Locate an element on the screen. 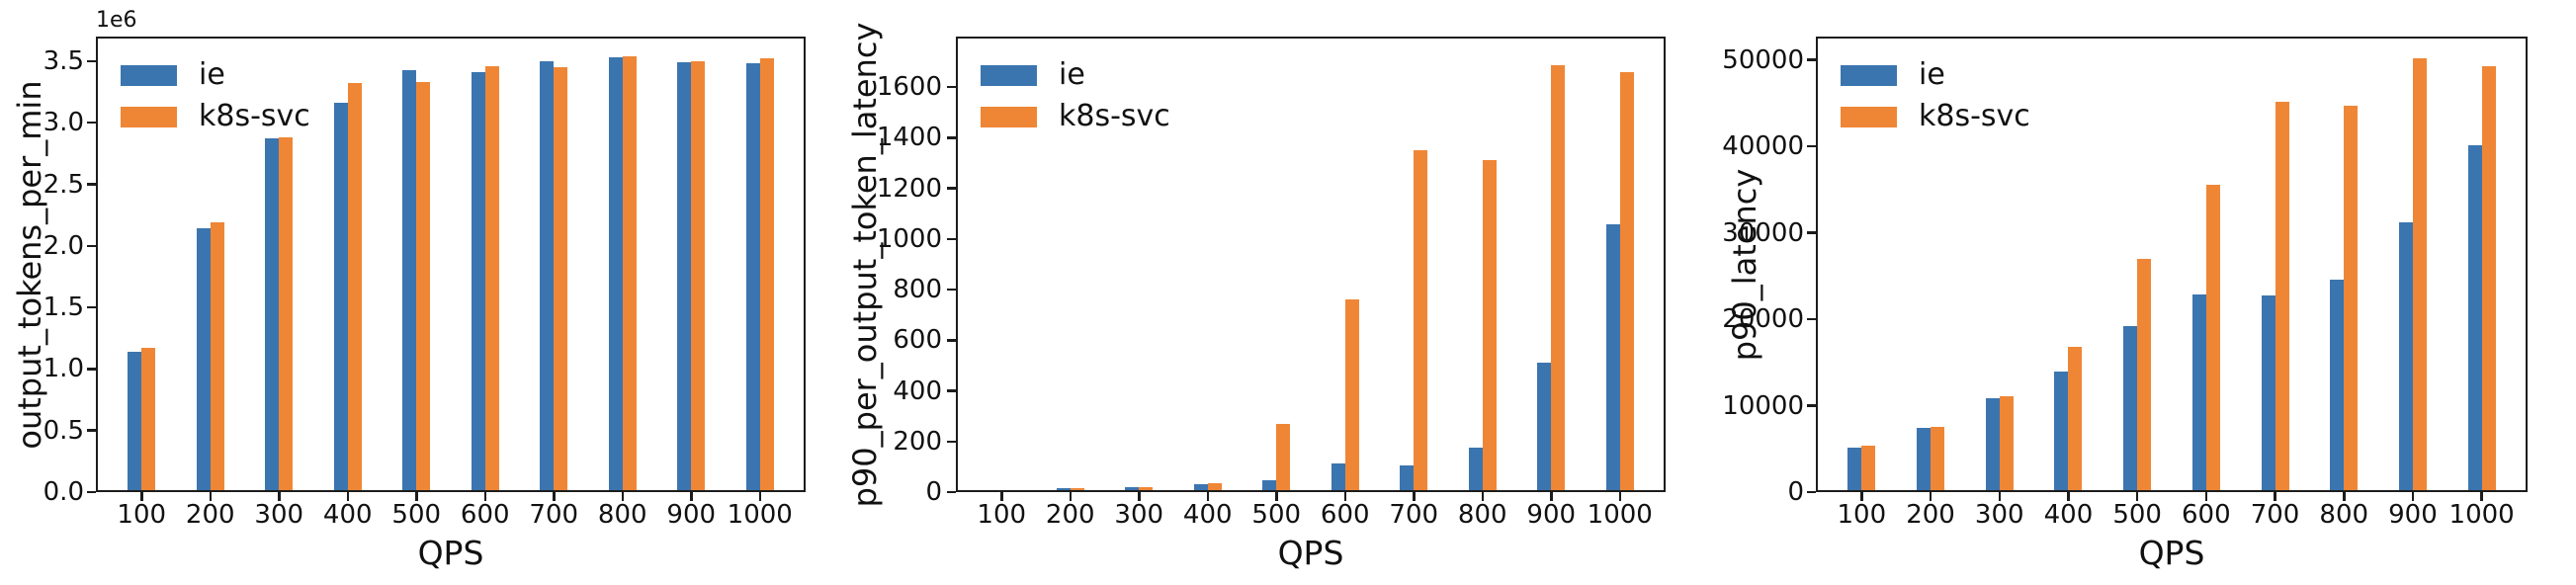 The width and height of the screenshot is (2576, 585). y-axis-offset-text: 1e6 is located at coordinates (116, 20).